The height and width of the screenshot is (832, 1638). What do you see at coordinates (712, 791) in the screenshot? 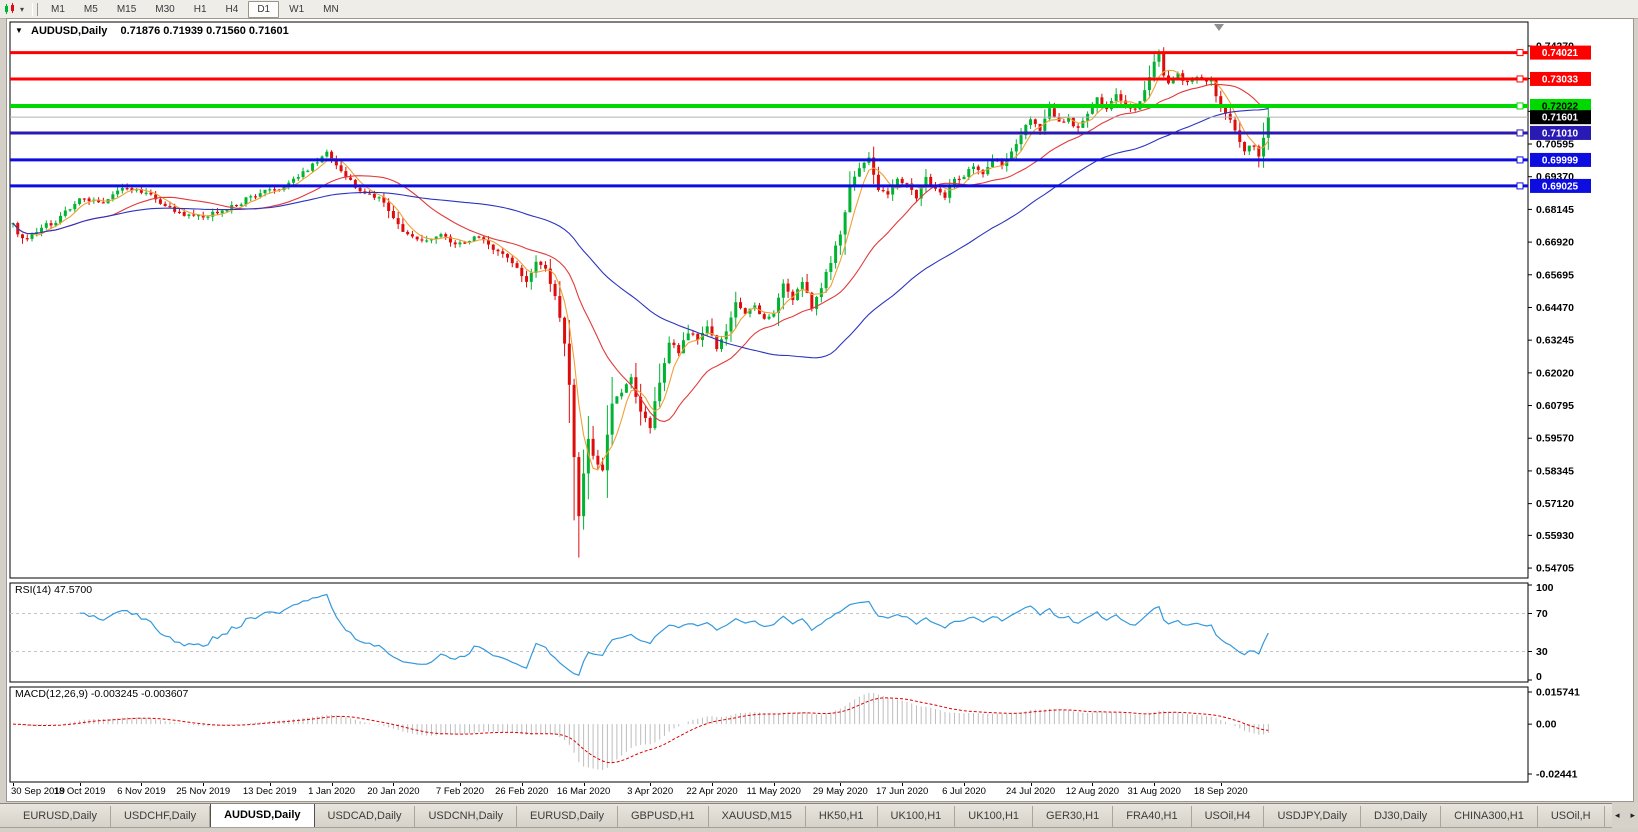
I see `date-label: 22 Apr 2020` at bounding box center [712, 791].